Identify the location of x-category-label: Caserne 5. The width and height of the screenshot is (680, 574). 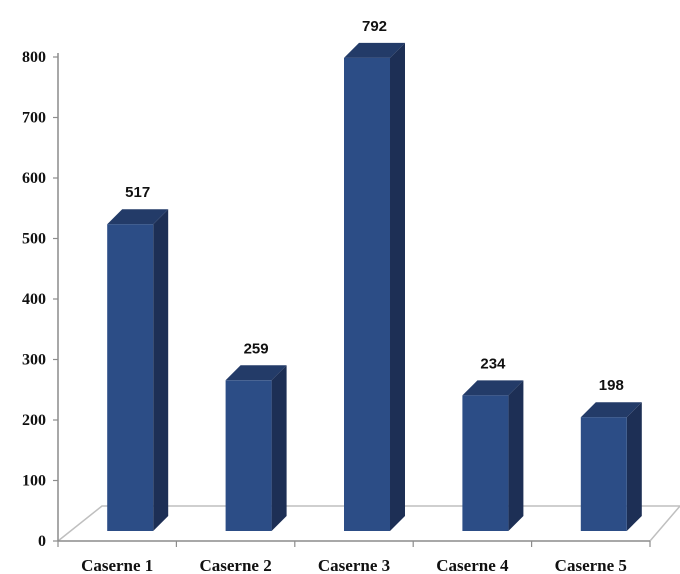
(591, 565).